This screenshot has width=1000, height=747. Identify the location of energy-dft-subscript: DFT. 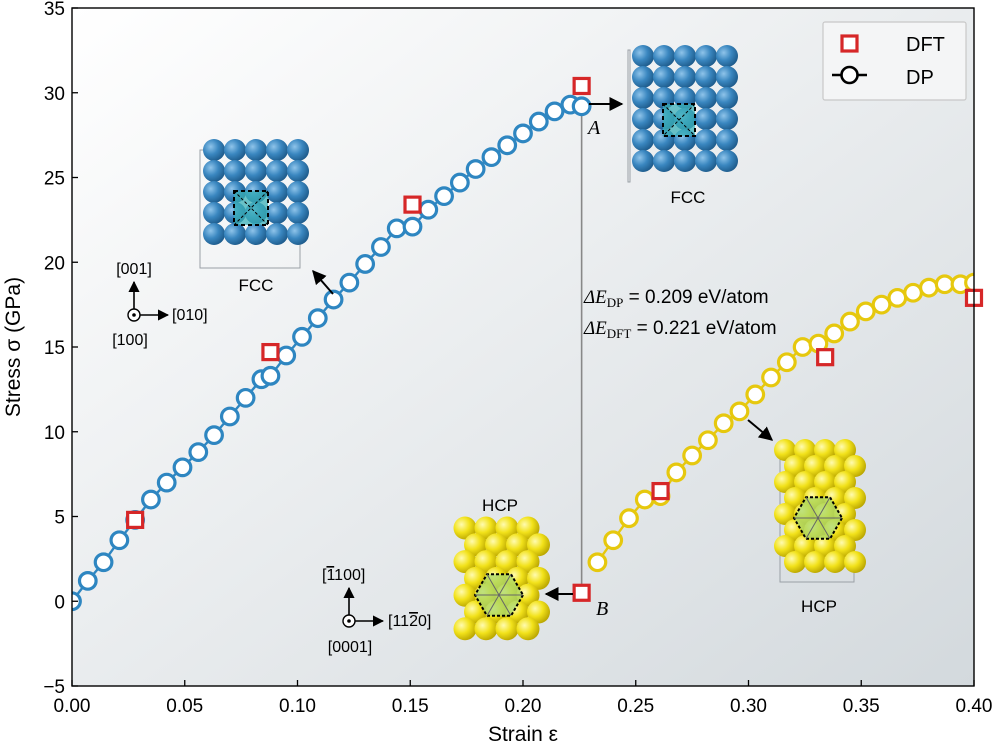
(619, 333).